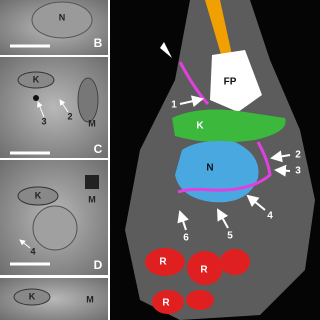  Describe the element at coordinates (98, 149) in the screenshot. I see `panel-letter: C` at that location.